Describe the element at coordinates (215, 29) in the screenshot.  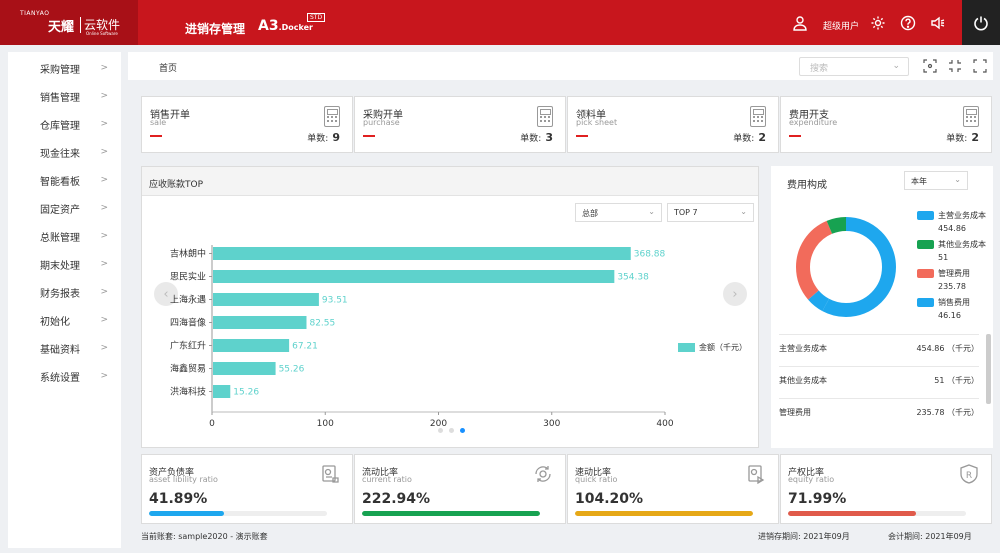
I see `app-title: 进销存管理` at that location.